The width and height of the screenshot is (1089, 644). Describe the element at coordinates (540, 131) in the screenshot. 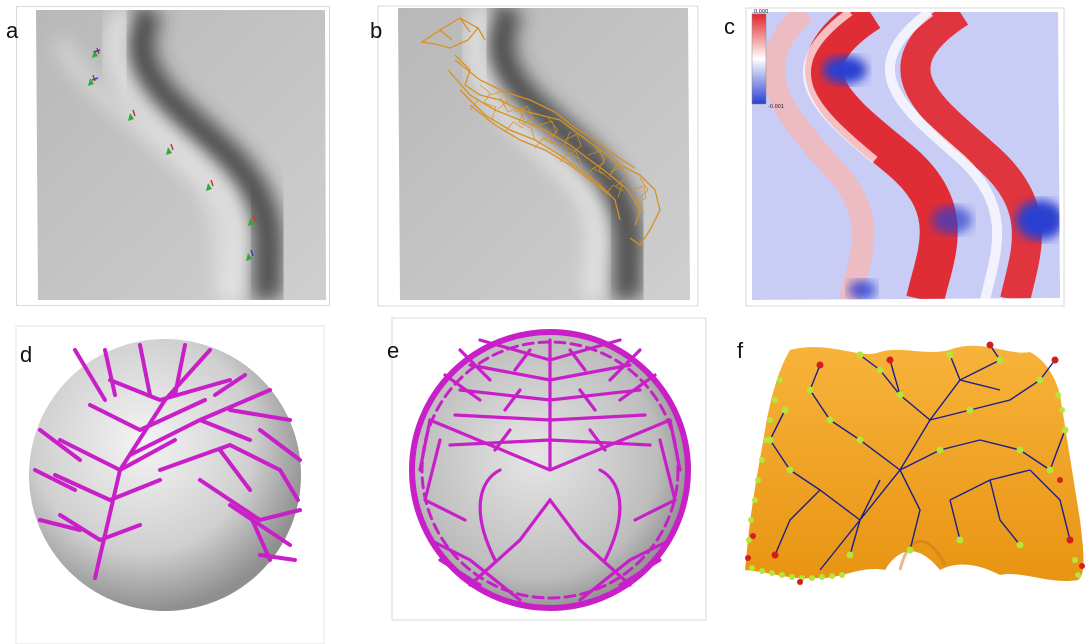

I see `panel-b-network` at that location.